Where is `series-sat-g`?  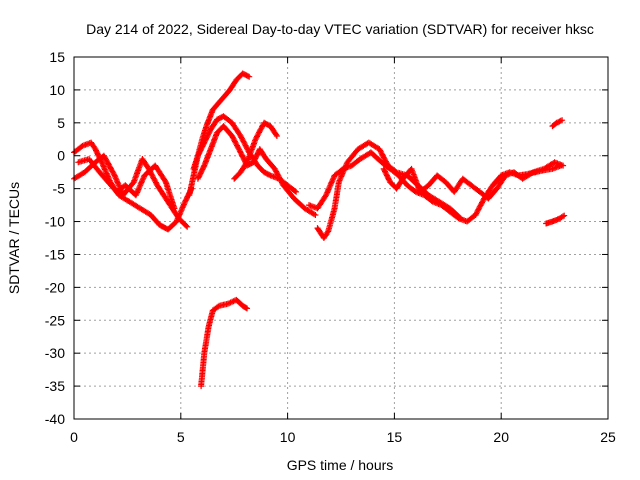 series-sat-g is located at coordinates (255, 150).